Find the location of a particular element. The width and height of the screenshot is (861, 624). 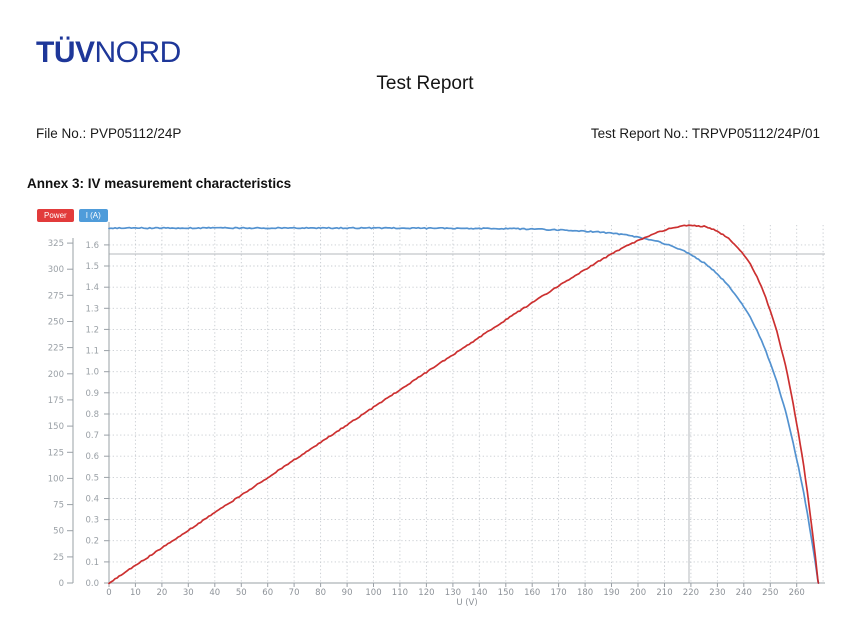

current-tick-label: 0.6 is located at coordinates (92, 457).